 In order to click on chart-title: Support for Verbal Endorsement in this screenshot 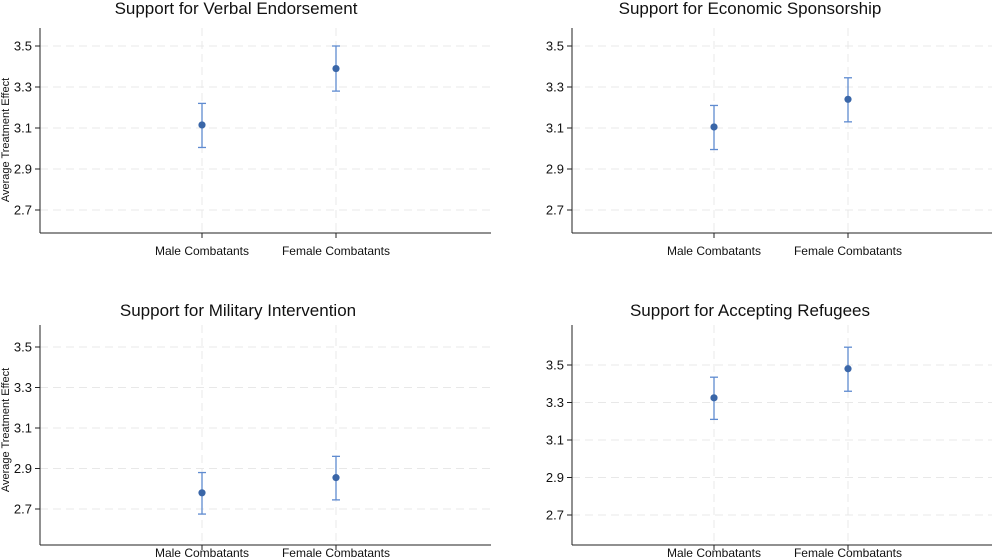, I will do `click(236, 9)`.